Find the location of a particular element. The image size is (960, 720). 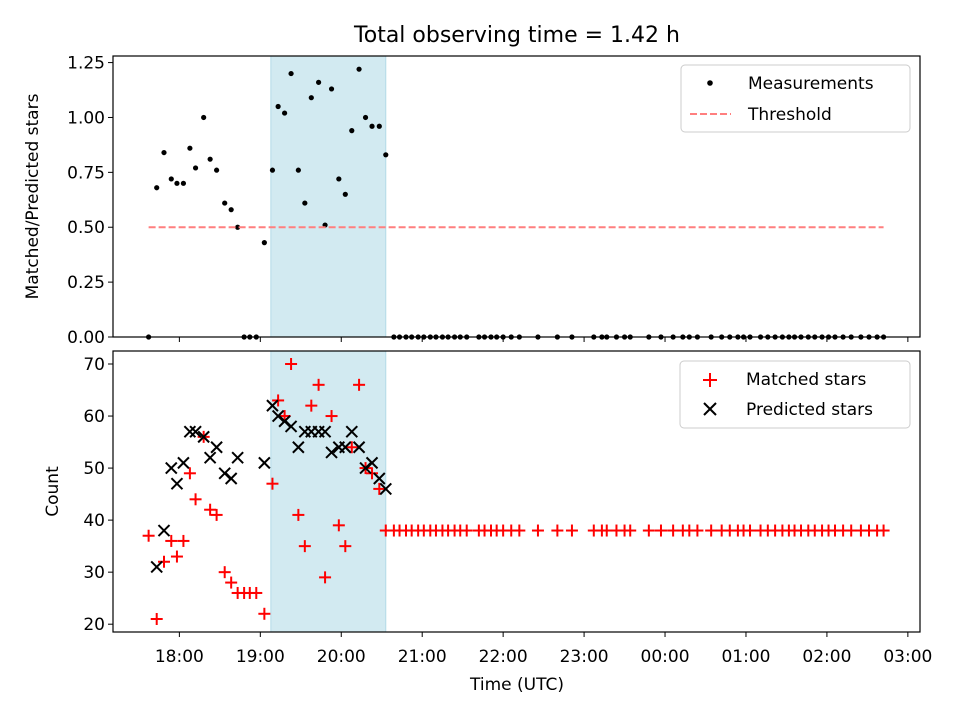

bottom-y-axis-label: Count is located at coordinates (53, 491).